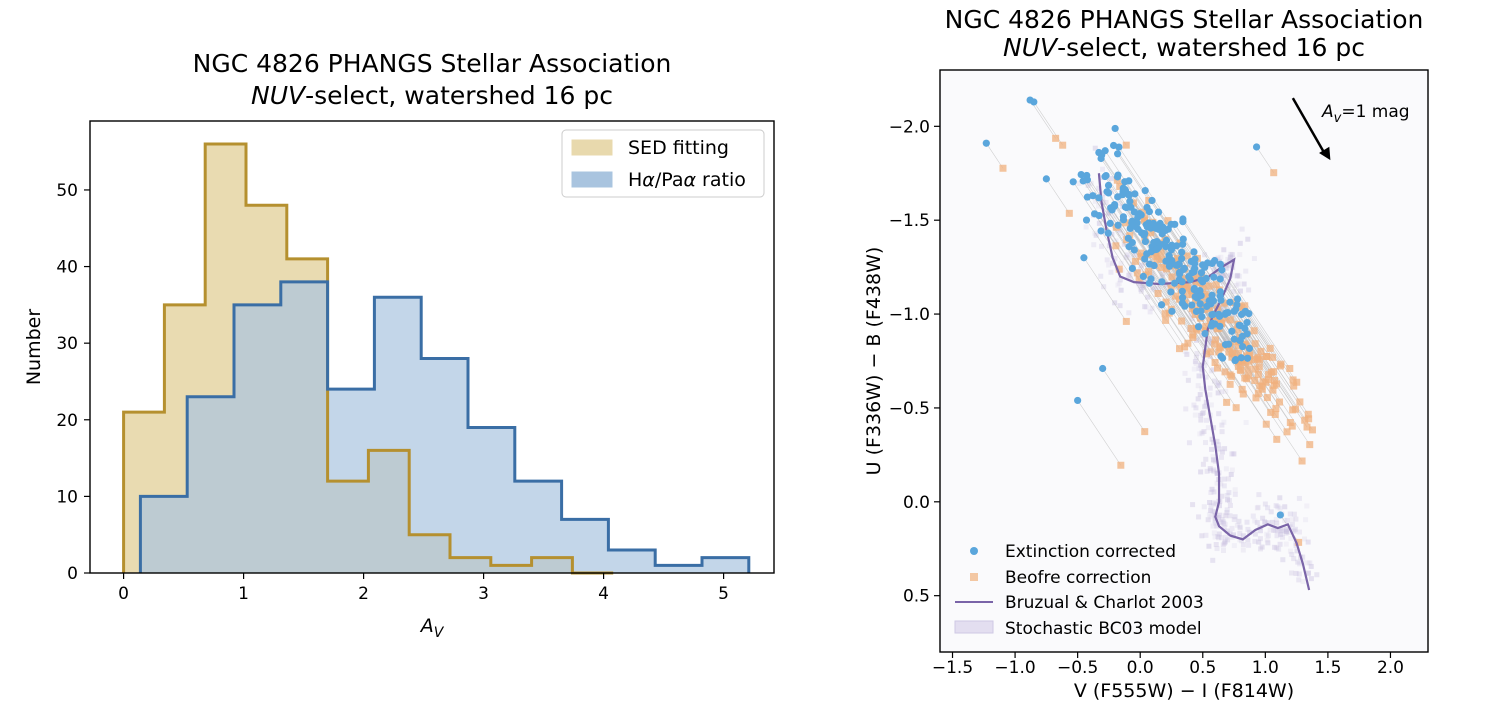 Image resolution: width=1512 pixels, height=728 pixels. I want to click on hist-x-tick-label: 1, so click(243, 594).